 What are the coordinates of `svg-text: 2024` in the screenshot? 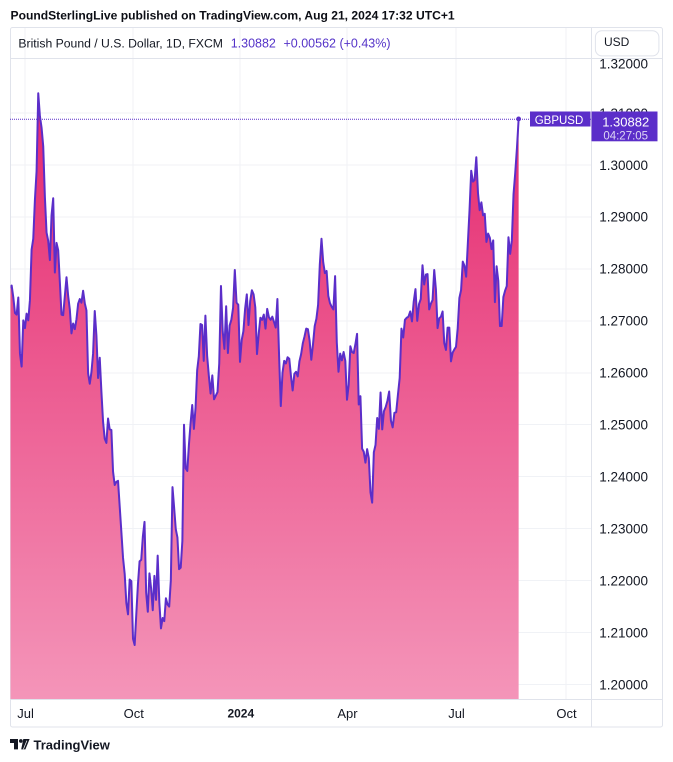 It's located at (240, 714).